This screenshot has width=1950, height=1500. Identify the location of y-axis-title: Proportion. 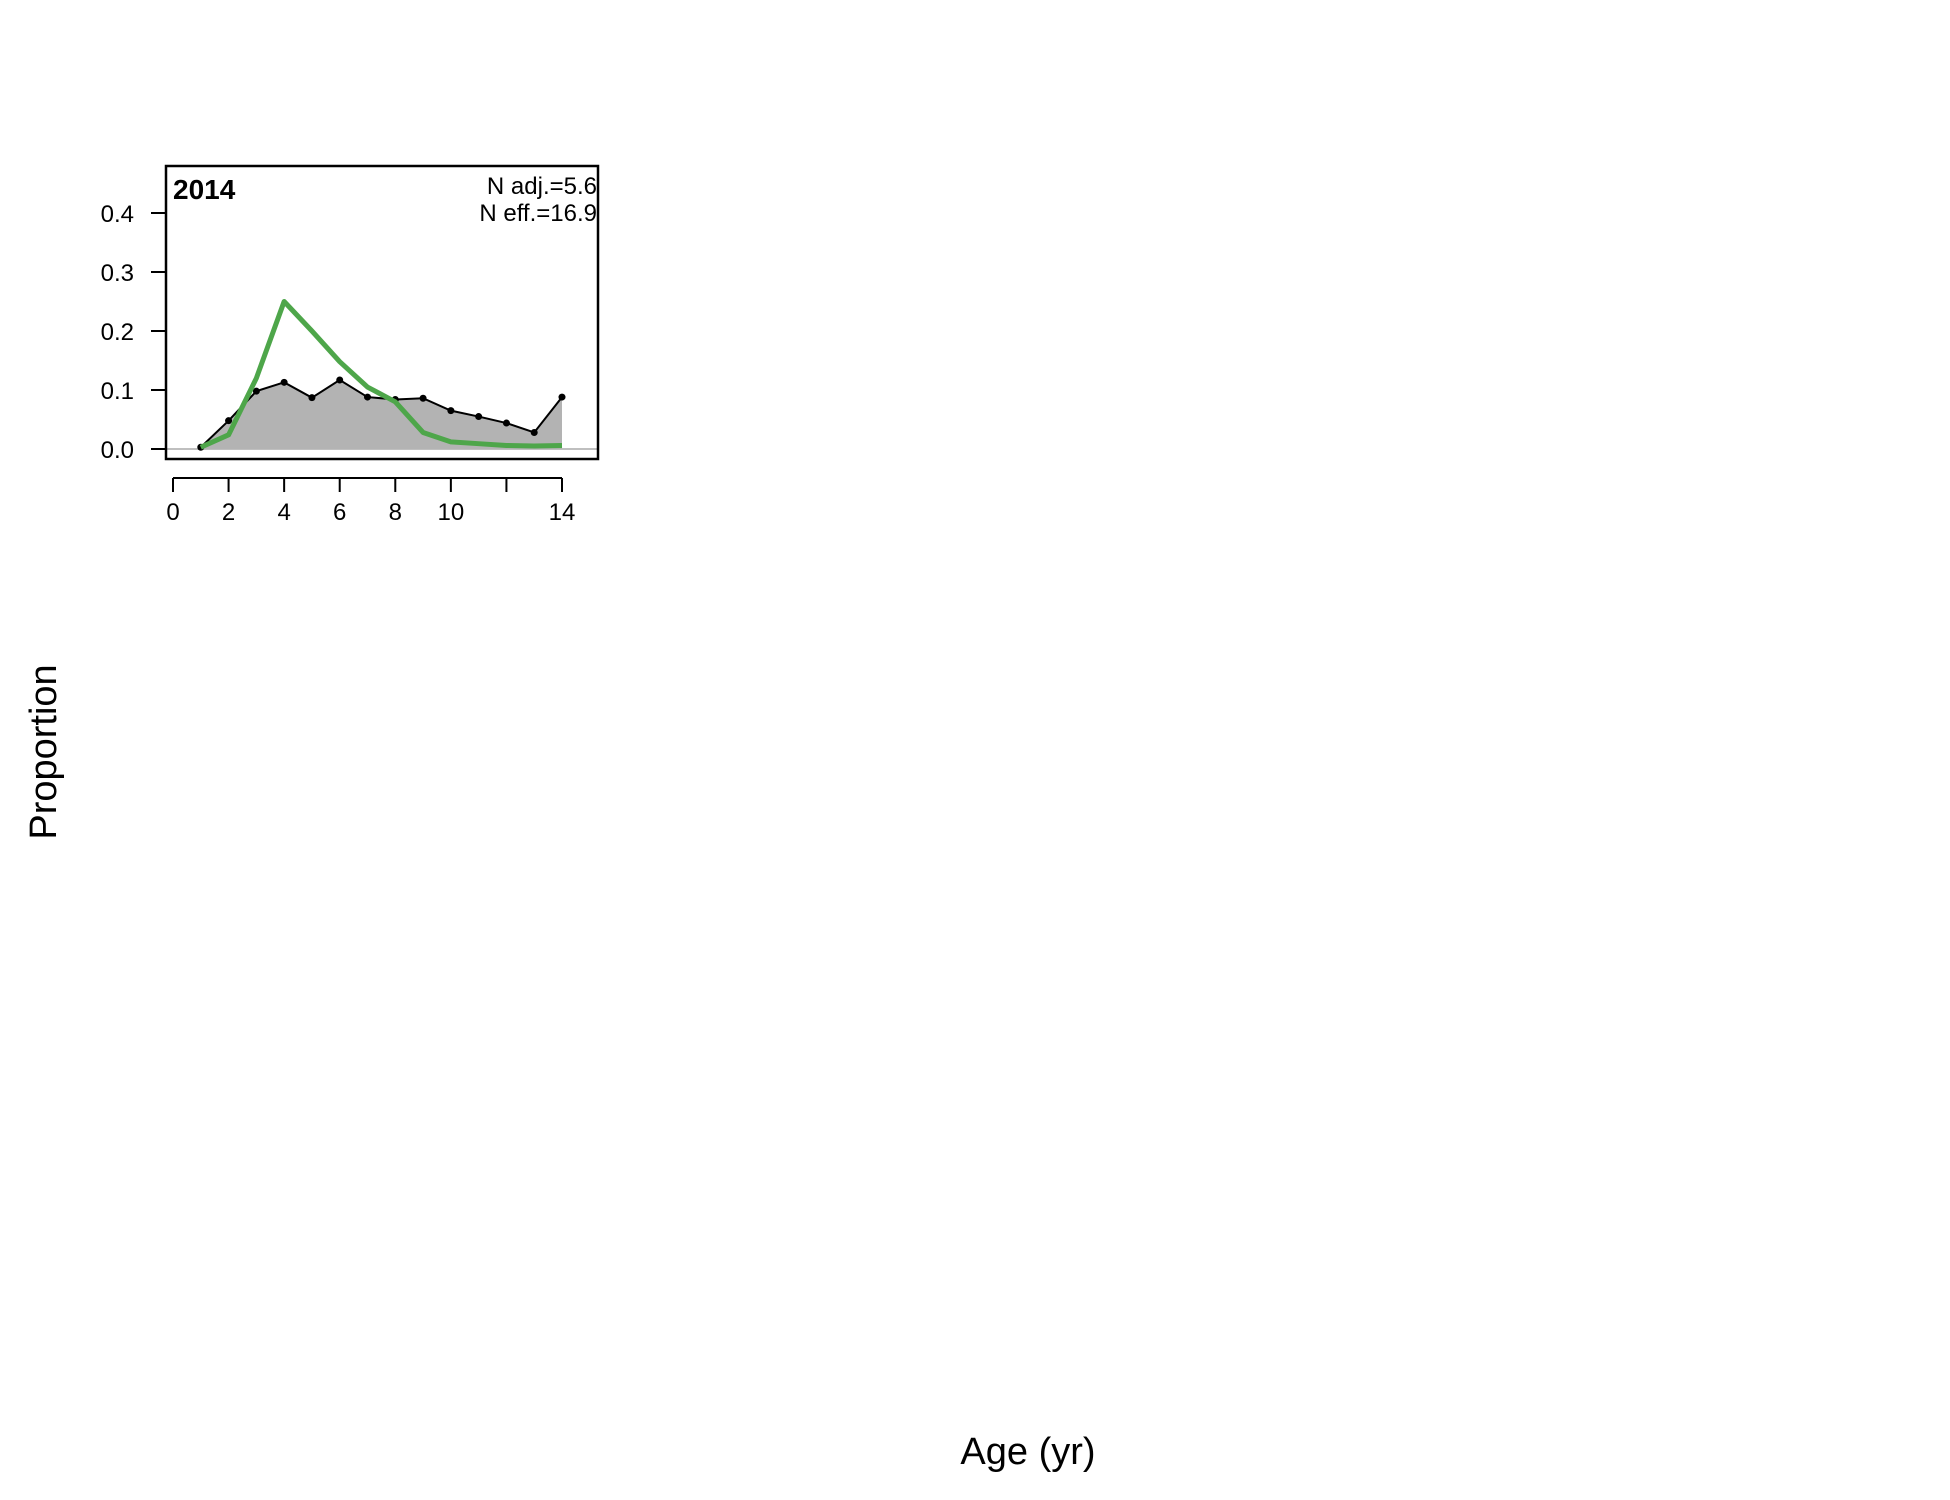
(44, 751).